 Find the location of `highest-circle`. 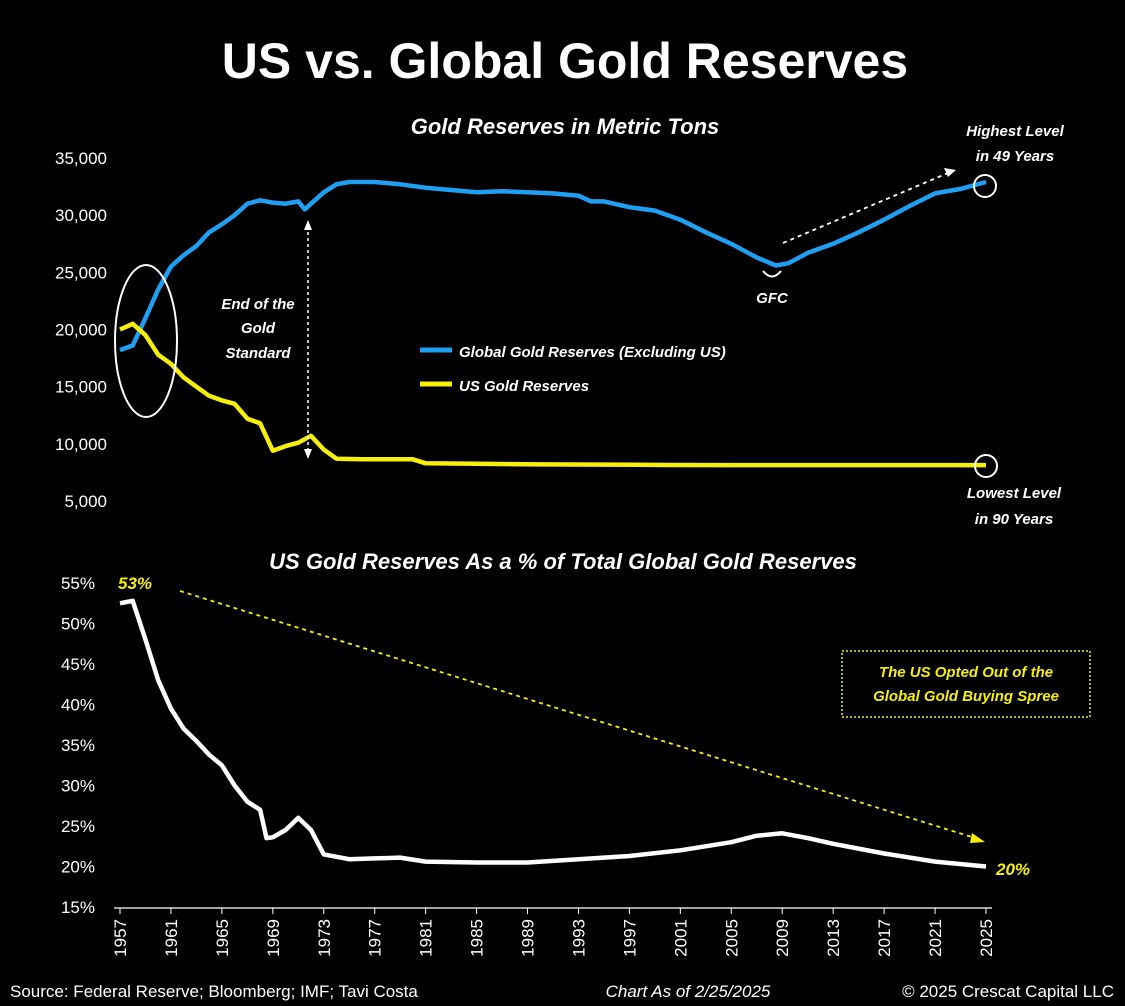

highest-circle is located at coordinates (985, 186).